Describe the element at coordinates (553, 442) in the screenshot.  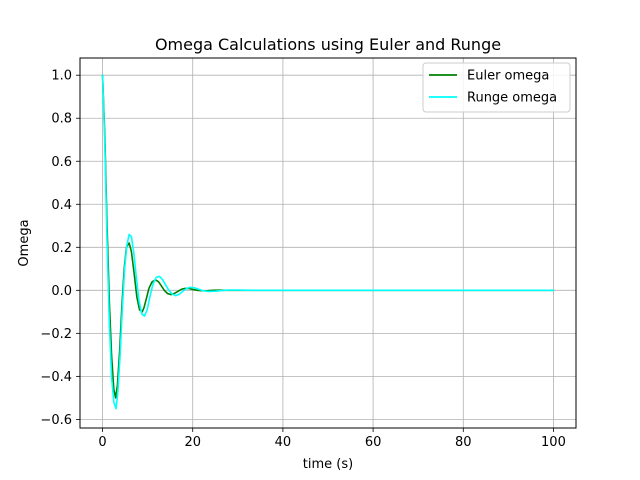
I see `x-tick-label: 100` at that location.